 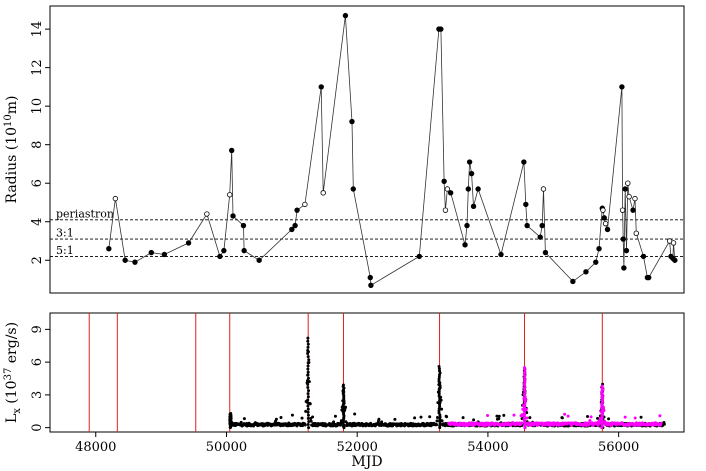 What do you see at coordinates (37, 145) in the screenshot?
I see `y-tick-label: 8` at bounding box center [37, 145].